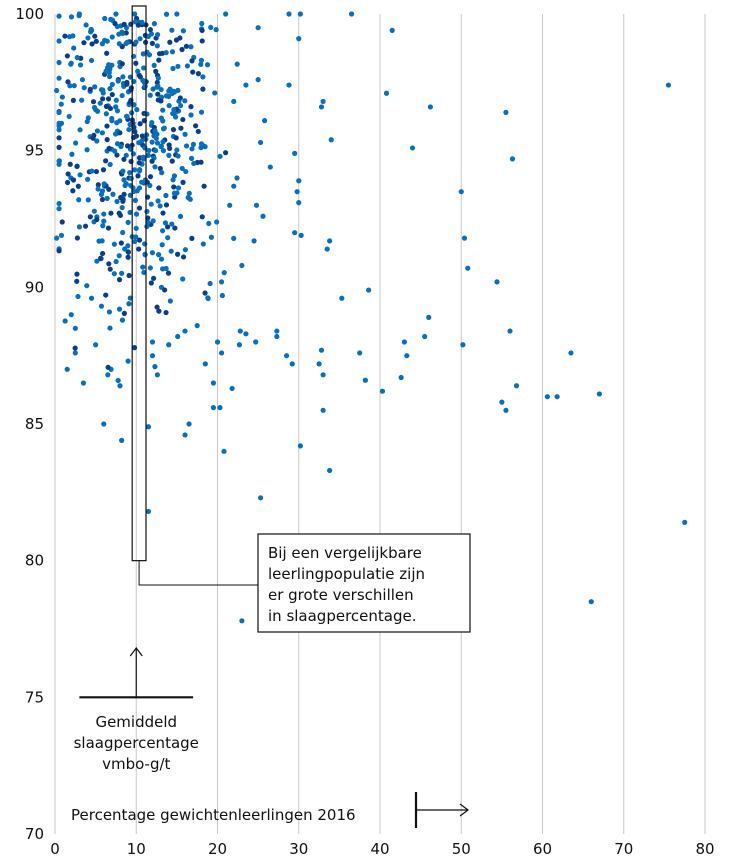 The height and width of the screenshot is (863, 732). What do you see at coordinates (34, 697) in the screenshot?
I see `y-tick-label: 75` at bounding box center [34, 697].